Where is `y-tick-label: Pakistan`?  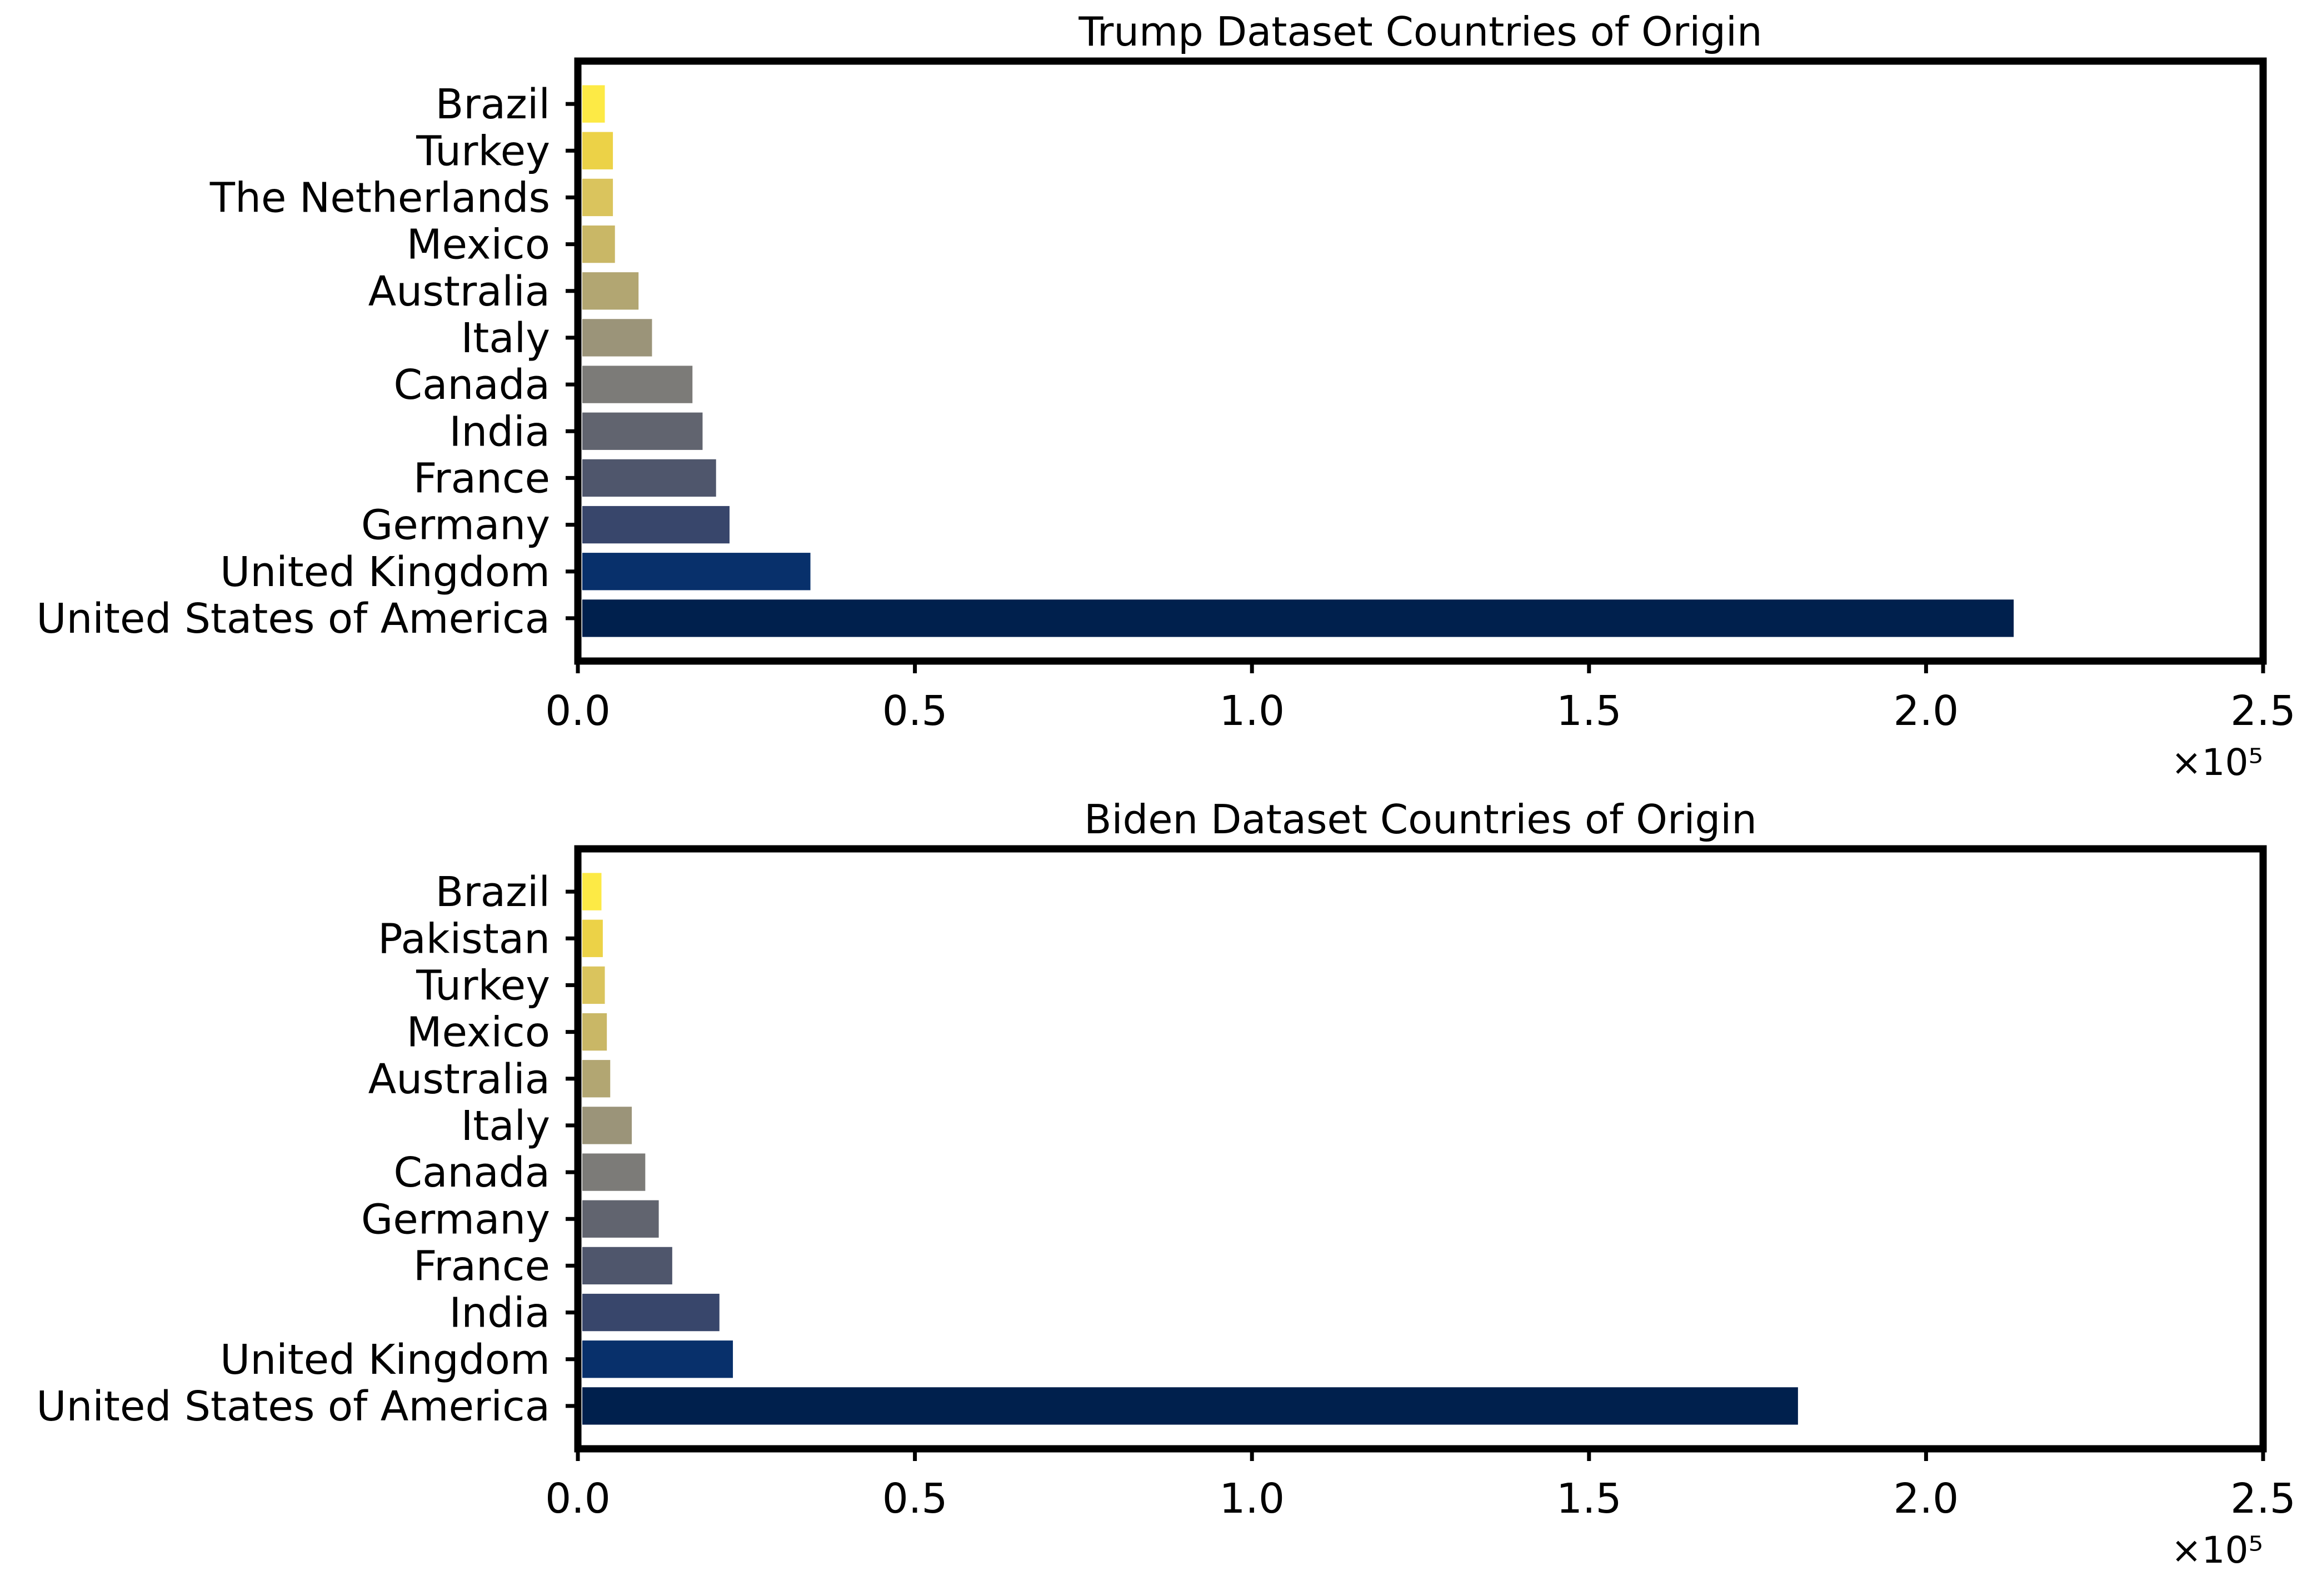
y-tick-label: Pakistan is located at coordinates (464, 939).